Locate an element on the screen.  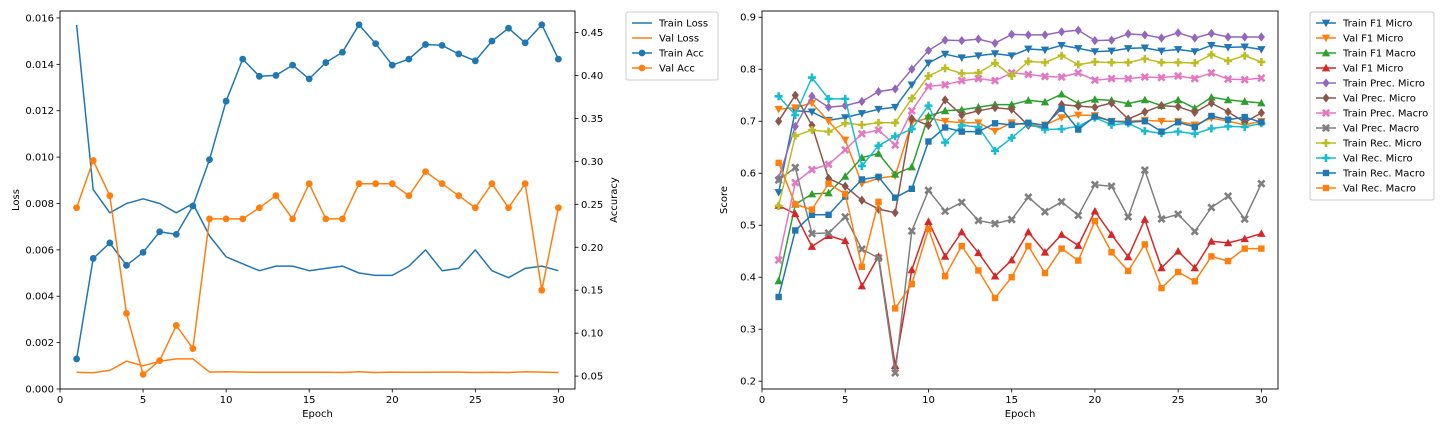
y-axis-label: Loss is located at coordinates (16, 200).